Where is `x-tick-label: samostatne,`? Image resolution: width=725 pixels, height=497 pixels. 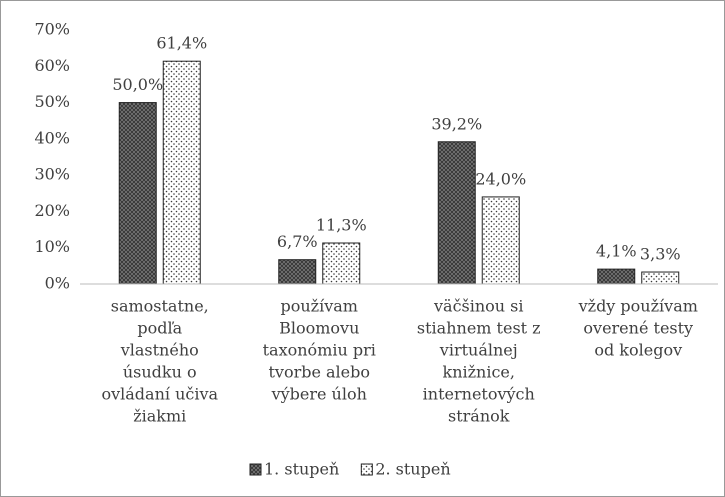 x-tick-label: samostatne, is located at coordinates (160, 306).